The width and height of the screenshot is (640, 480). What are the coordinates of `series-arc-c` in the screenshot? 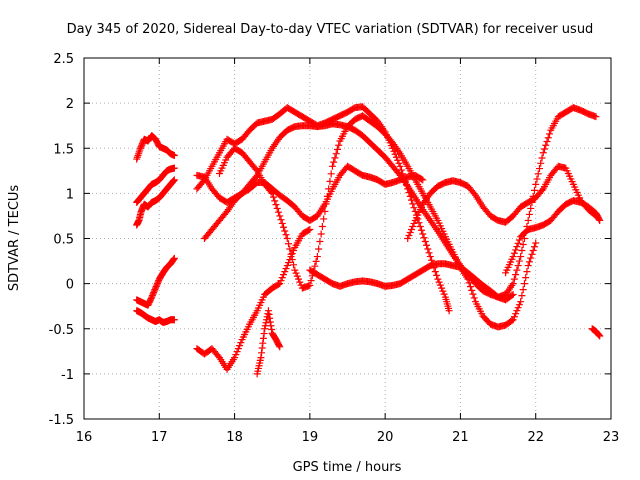 It's located at (155, 202).